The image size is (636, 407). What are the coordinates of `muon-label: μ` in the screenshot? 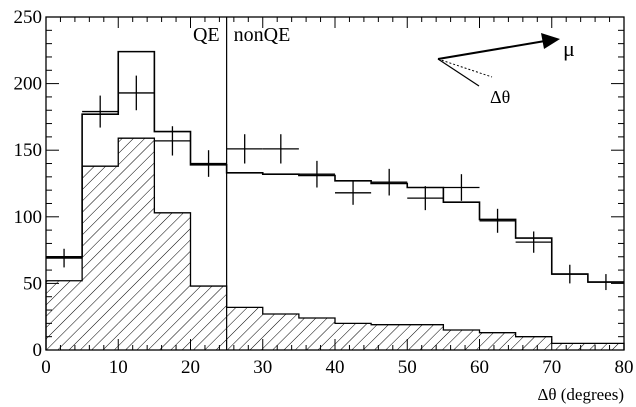 It's located at (569, 48).